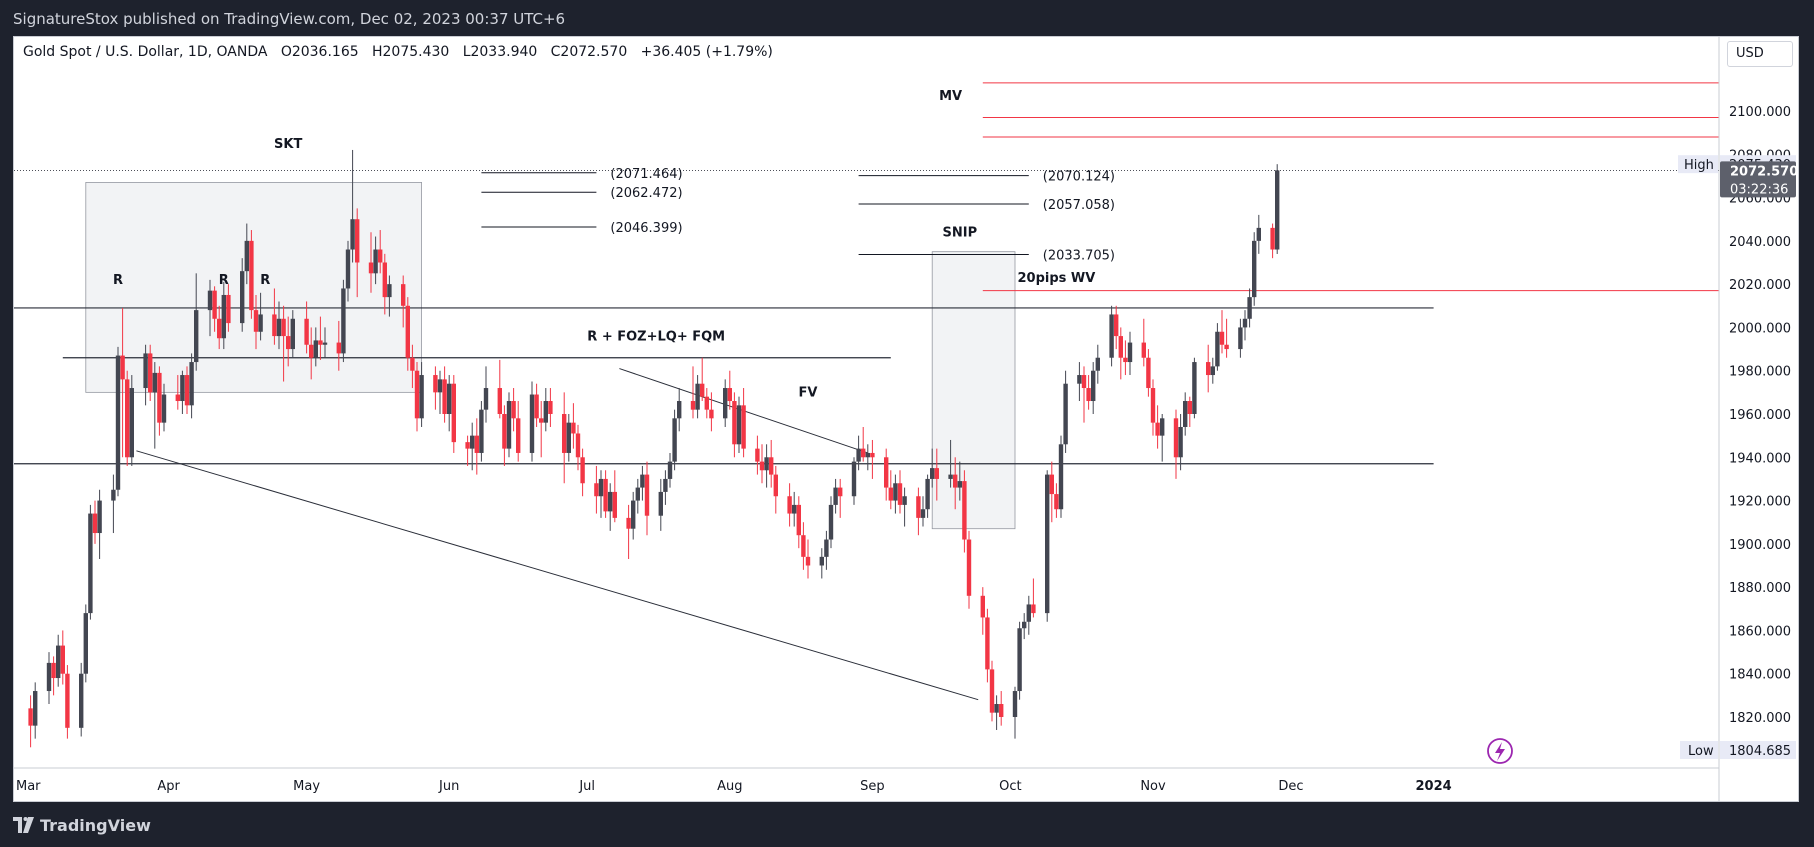  I want to click on rectangle-zone, so click(973, 390).